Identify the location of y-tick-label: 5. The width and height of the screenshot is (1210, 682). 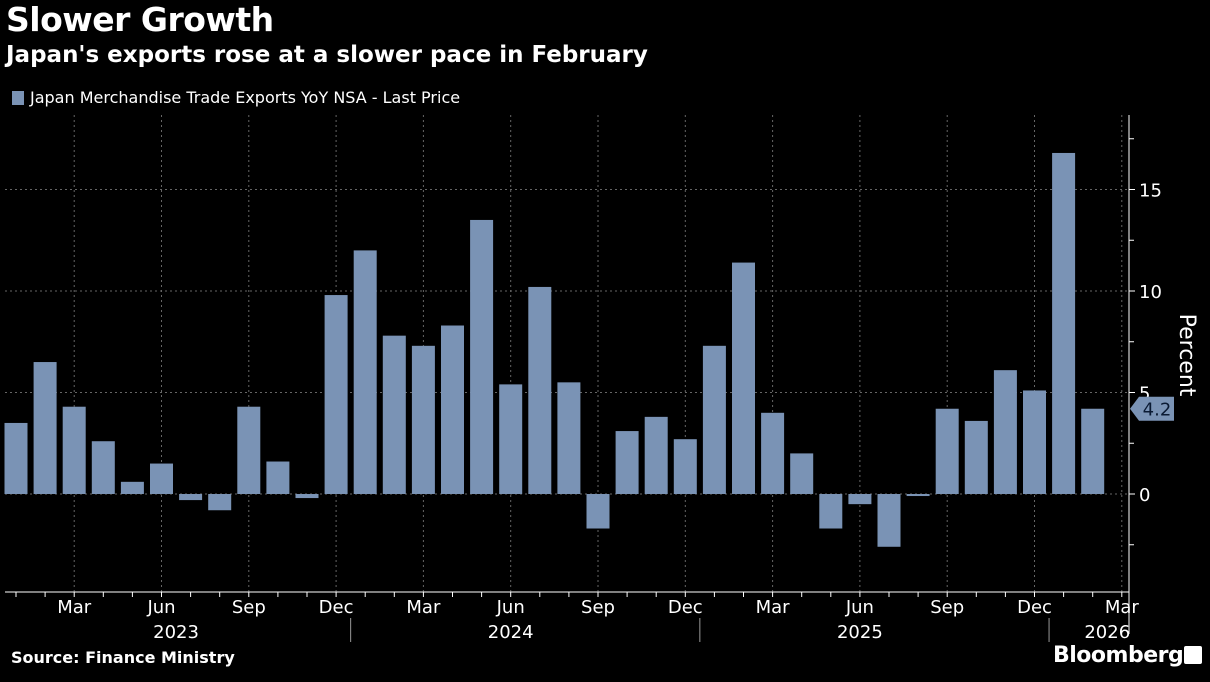
(1144, 394).